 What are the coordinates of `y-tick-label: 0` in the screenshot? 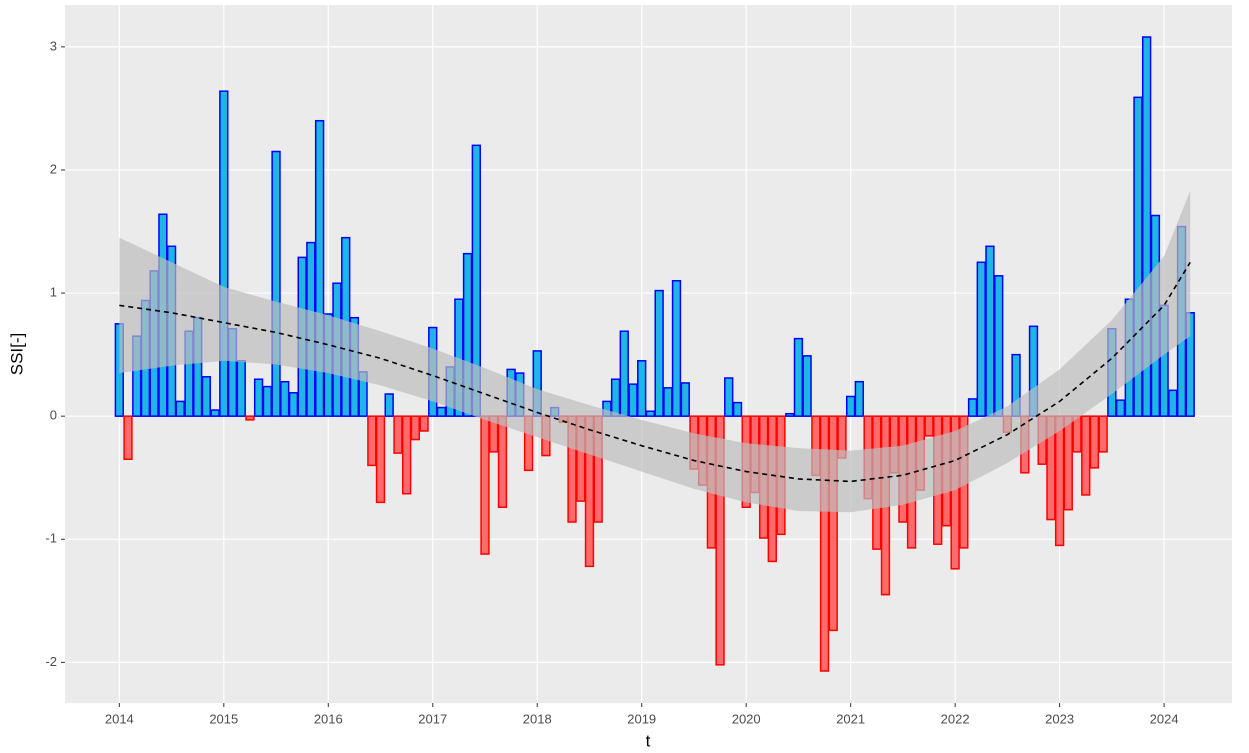 It's located at (53, 415).